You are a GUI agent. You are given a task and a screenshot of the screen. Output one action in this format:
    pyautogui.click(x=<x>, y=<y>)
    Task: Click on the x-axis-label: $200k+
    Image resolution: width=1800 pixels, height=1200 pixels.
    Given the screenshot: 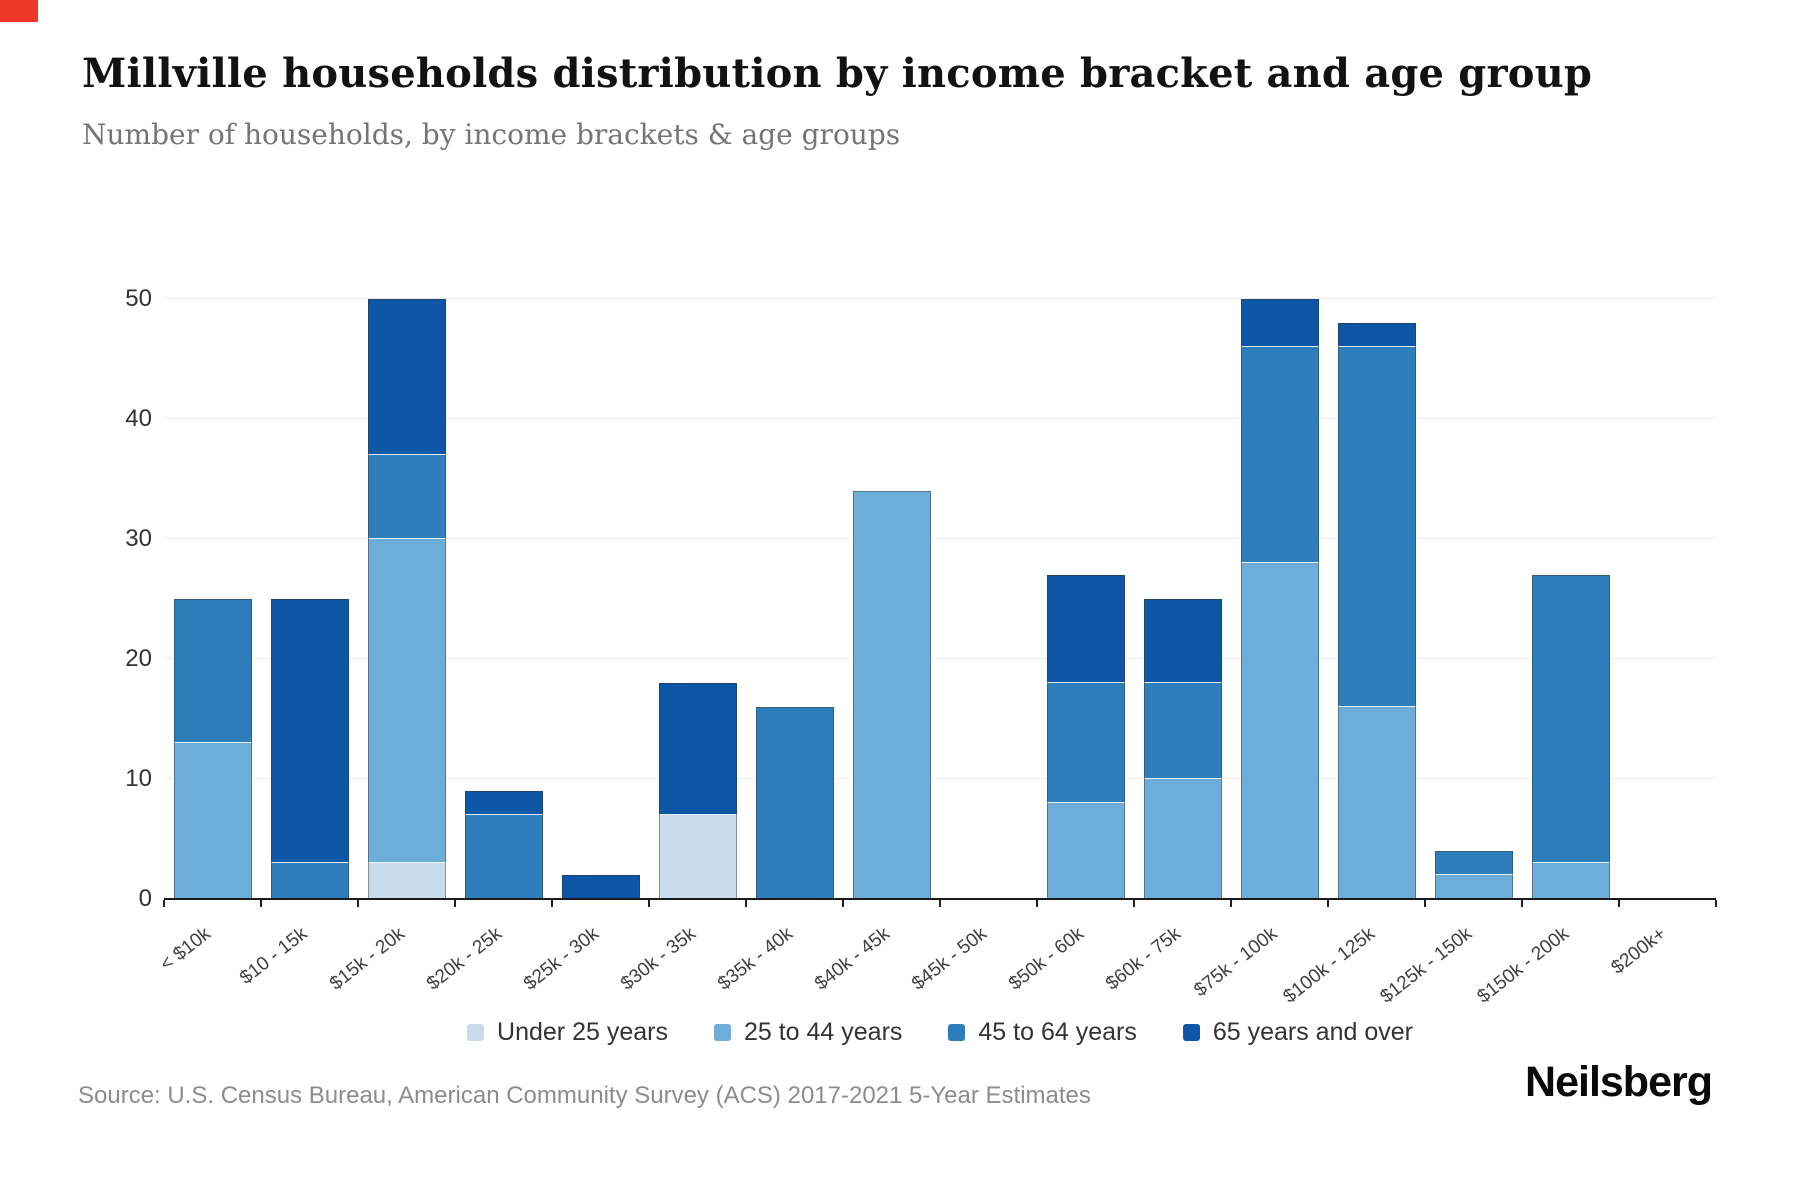 What is the action you would take?
    pyautogui.click(x=1638, y=951)
    